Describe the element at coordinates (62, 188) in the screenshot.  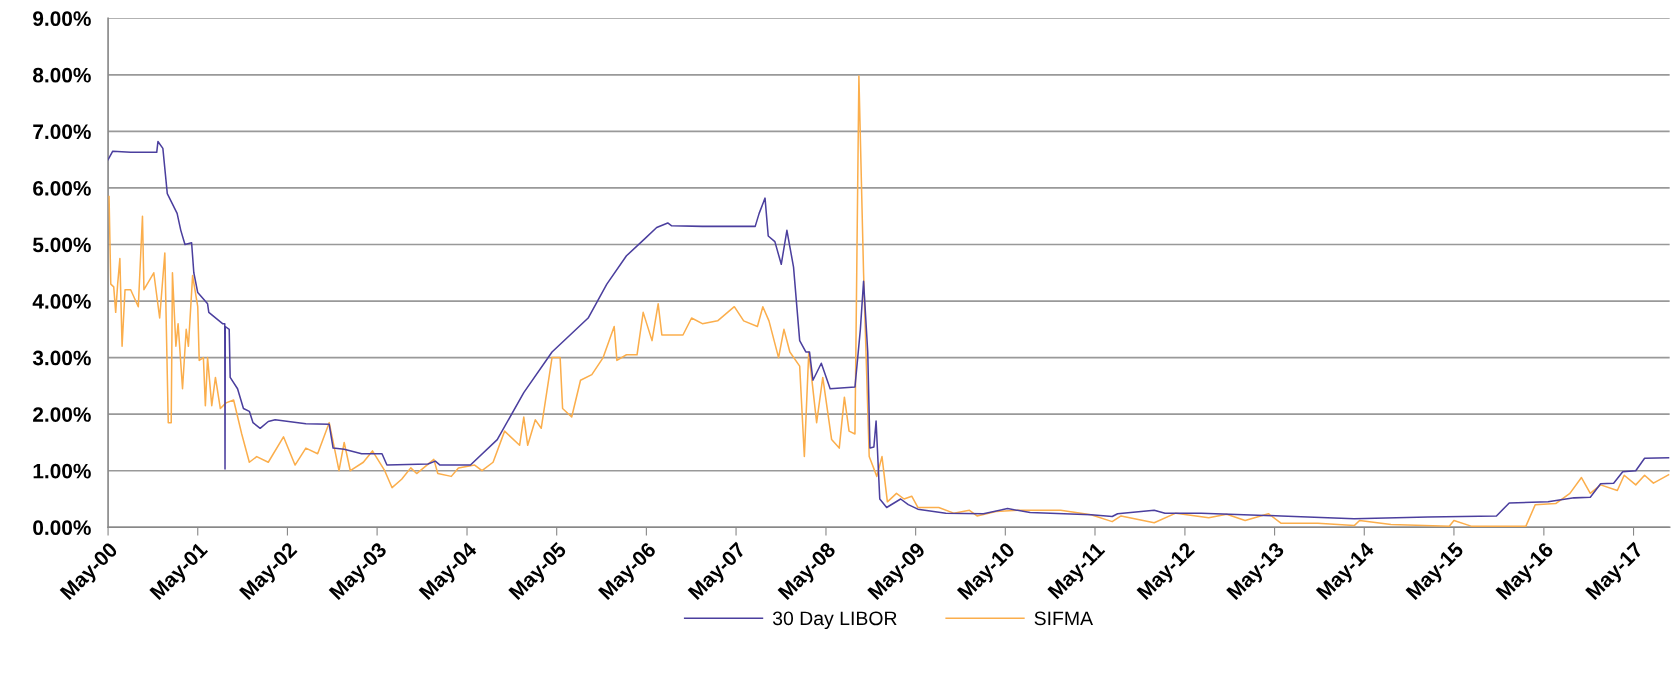
I see `y-tick-label: 6.00%` at that location.